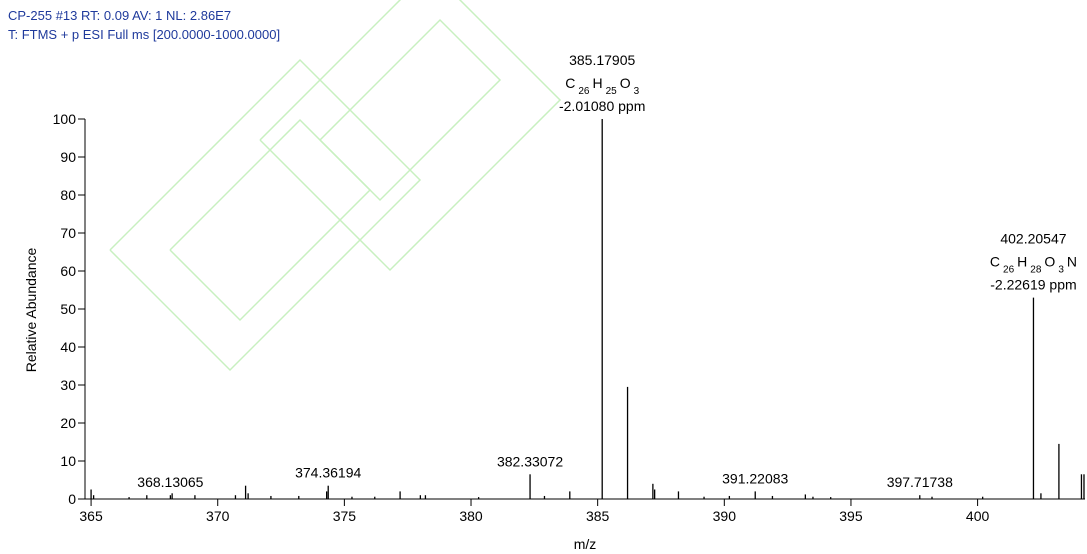 This screenshot has height=554, width=1087. What do you see at coordinates (68, 423) in the screenshot?
I see `y-tick-label: 20` at bounding box center [68, 423].